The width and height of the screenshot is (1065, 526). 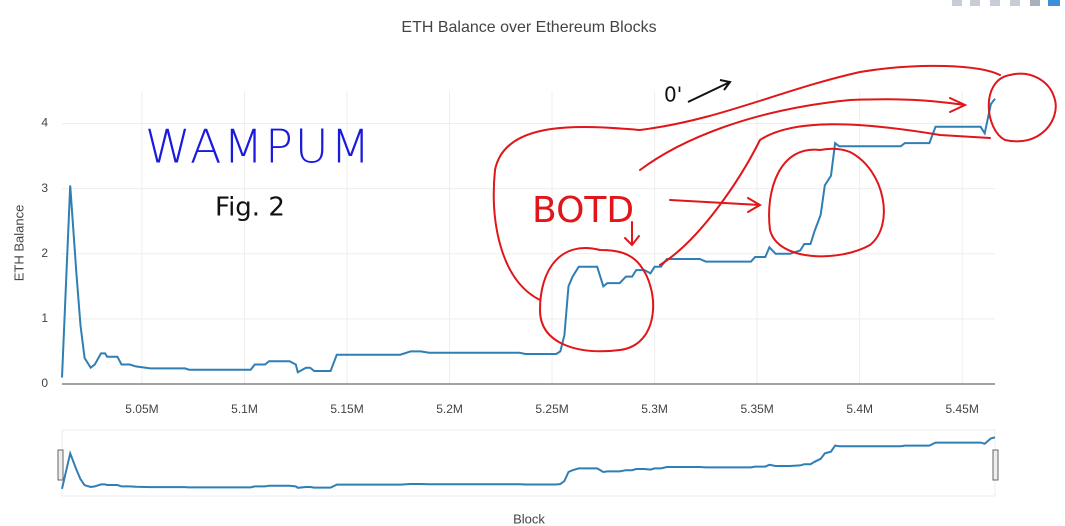 I want to click on x-tick-label: 5.1M, so click(x=244, y=409).